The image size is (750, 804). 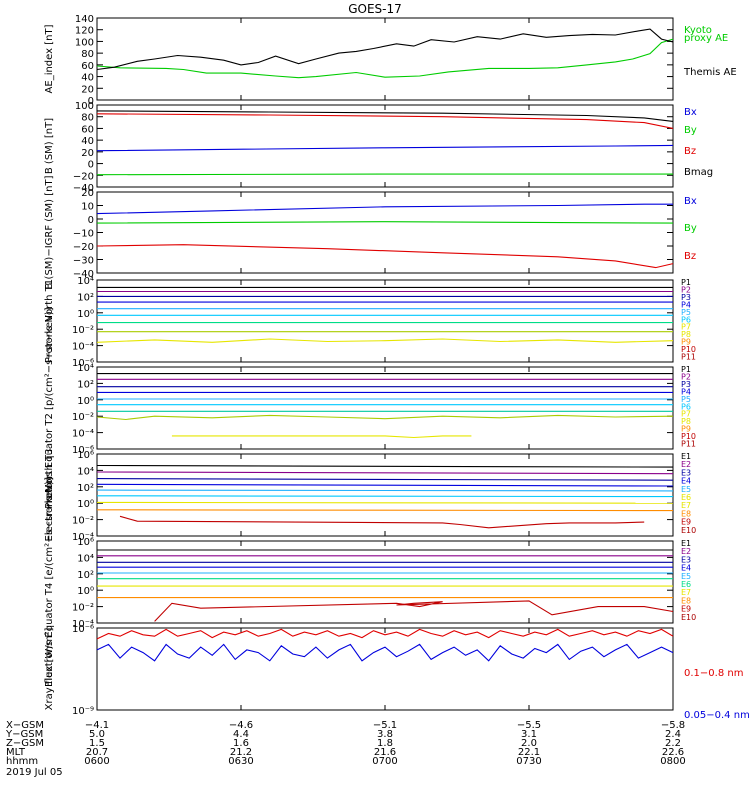 What do you see at coordinates (673, 734) in the screenshot?
I see `x-tick-label: 2.4` at bounding box center [673, 734].